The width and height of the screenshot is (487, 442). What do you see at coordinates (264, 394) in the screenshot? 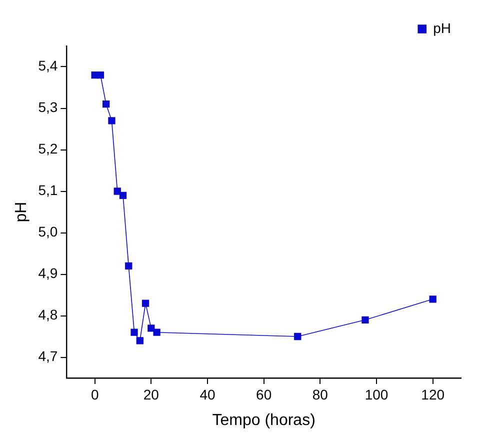
I see `x-tick-label: 60` at bounding box center [264, 394].